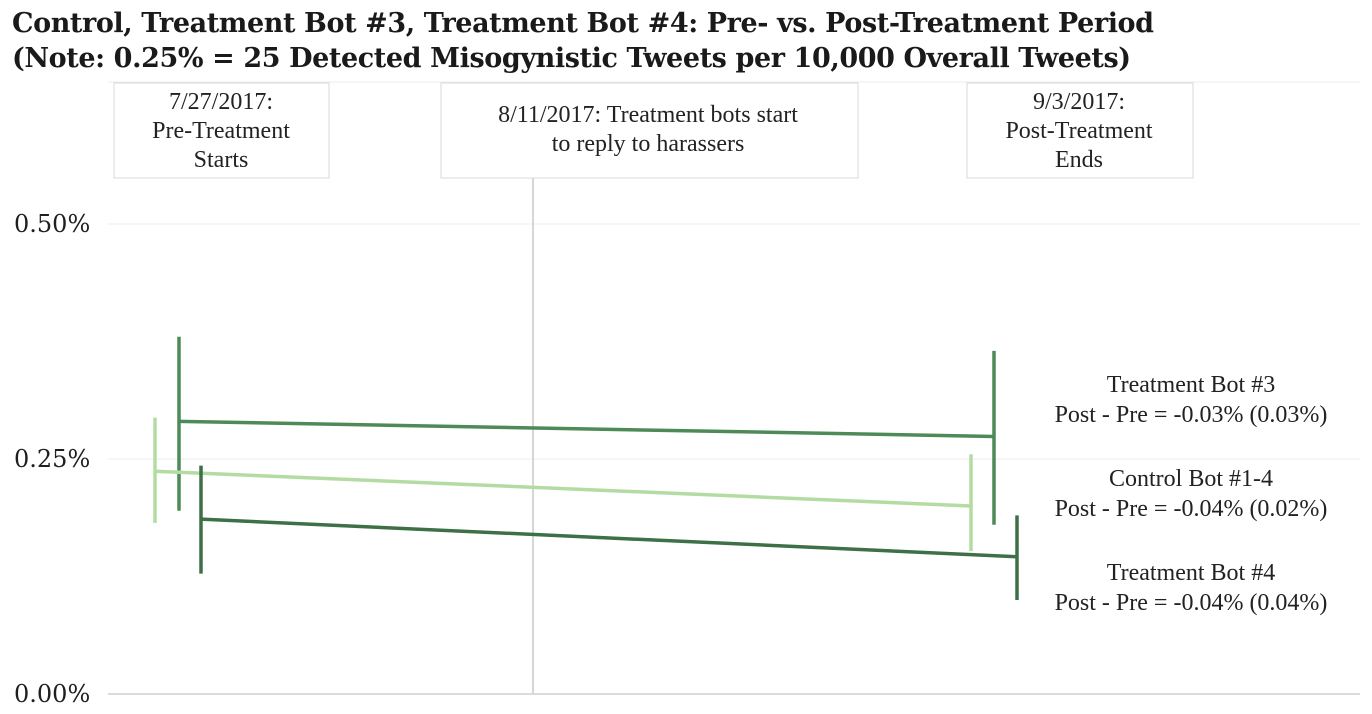  What do you see at coordinates (1191, 603) in the screenshot?
I see `series-label-diff-treatment-bot-4: Post - Pre = -0.04% (0.04%)` at bounding box center [1191, 603].